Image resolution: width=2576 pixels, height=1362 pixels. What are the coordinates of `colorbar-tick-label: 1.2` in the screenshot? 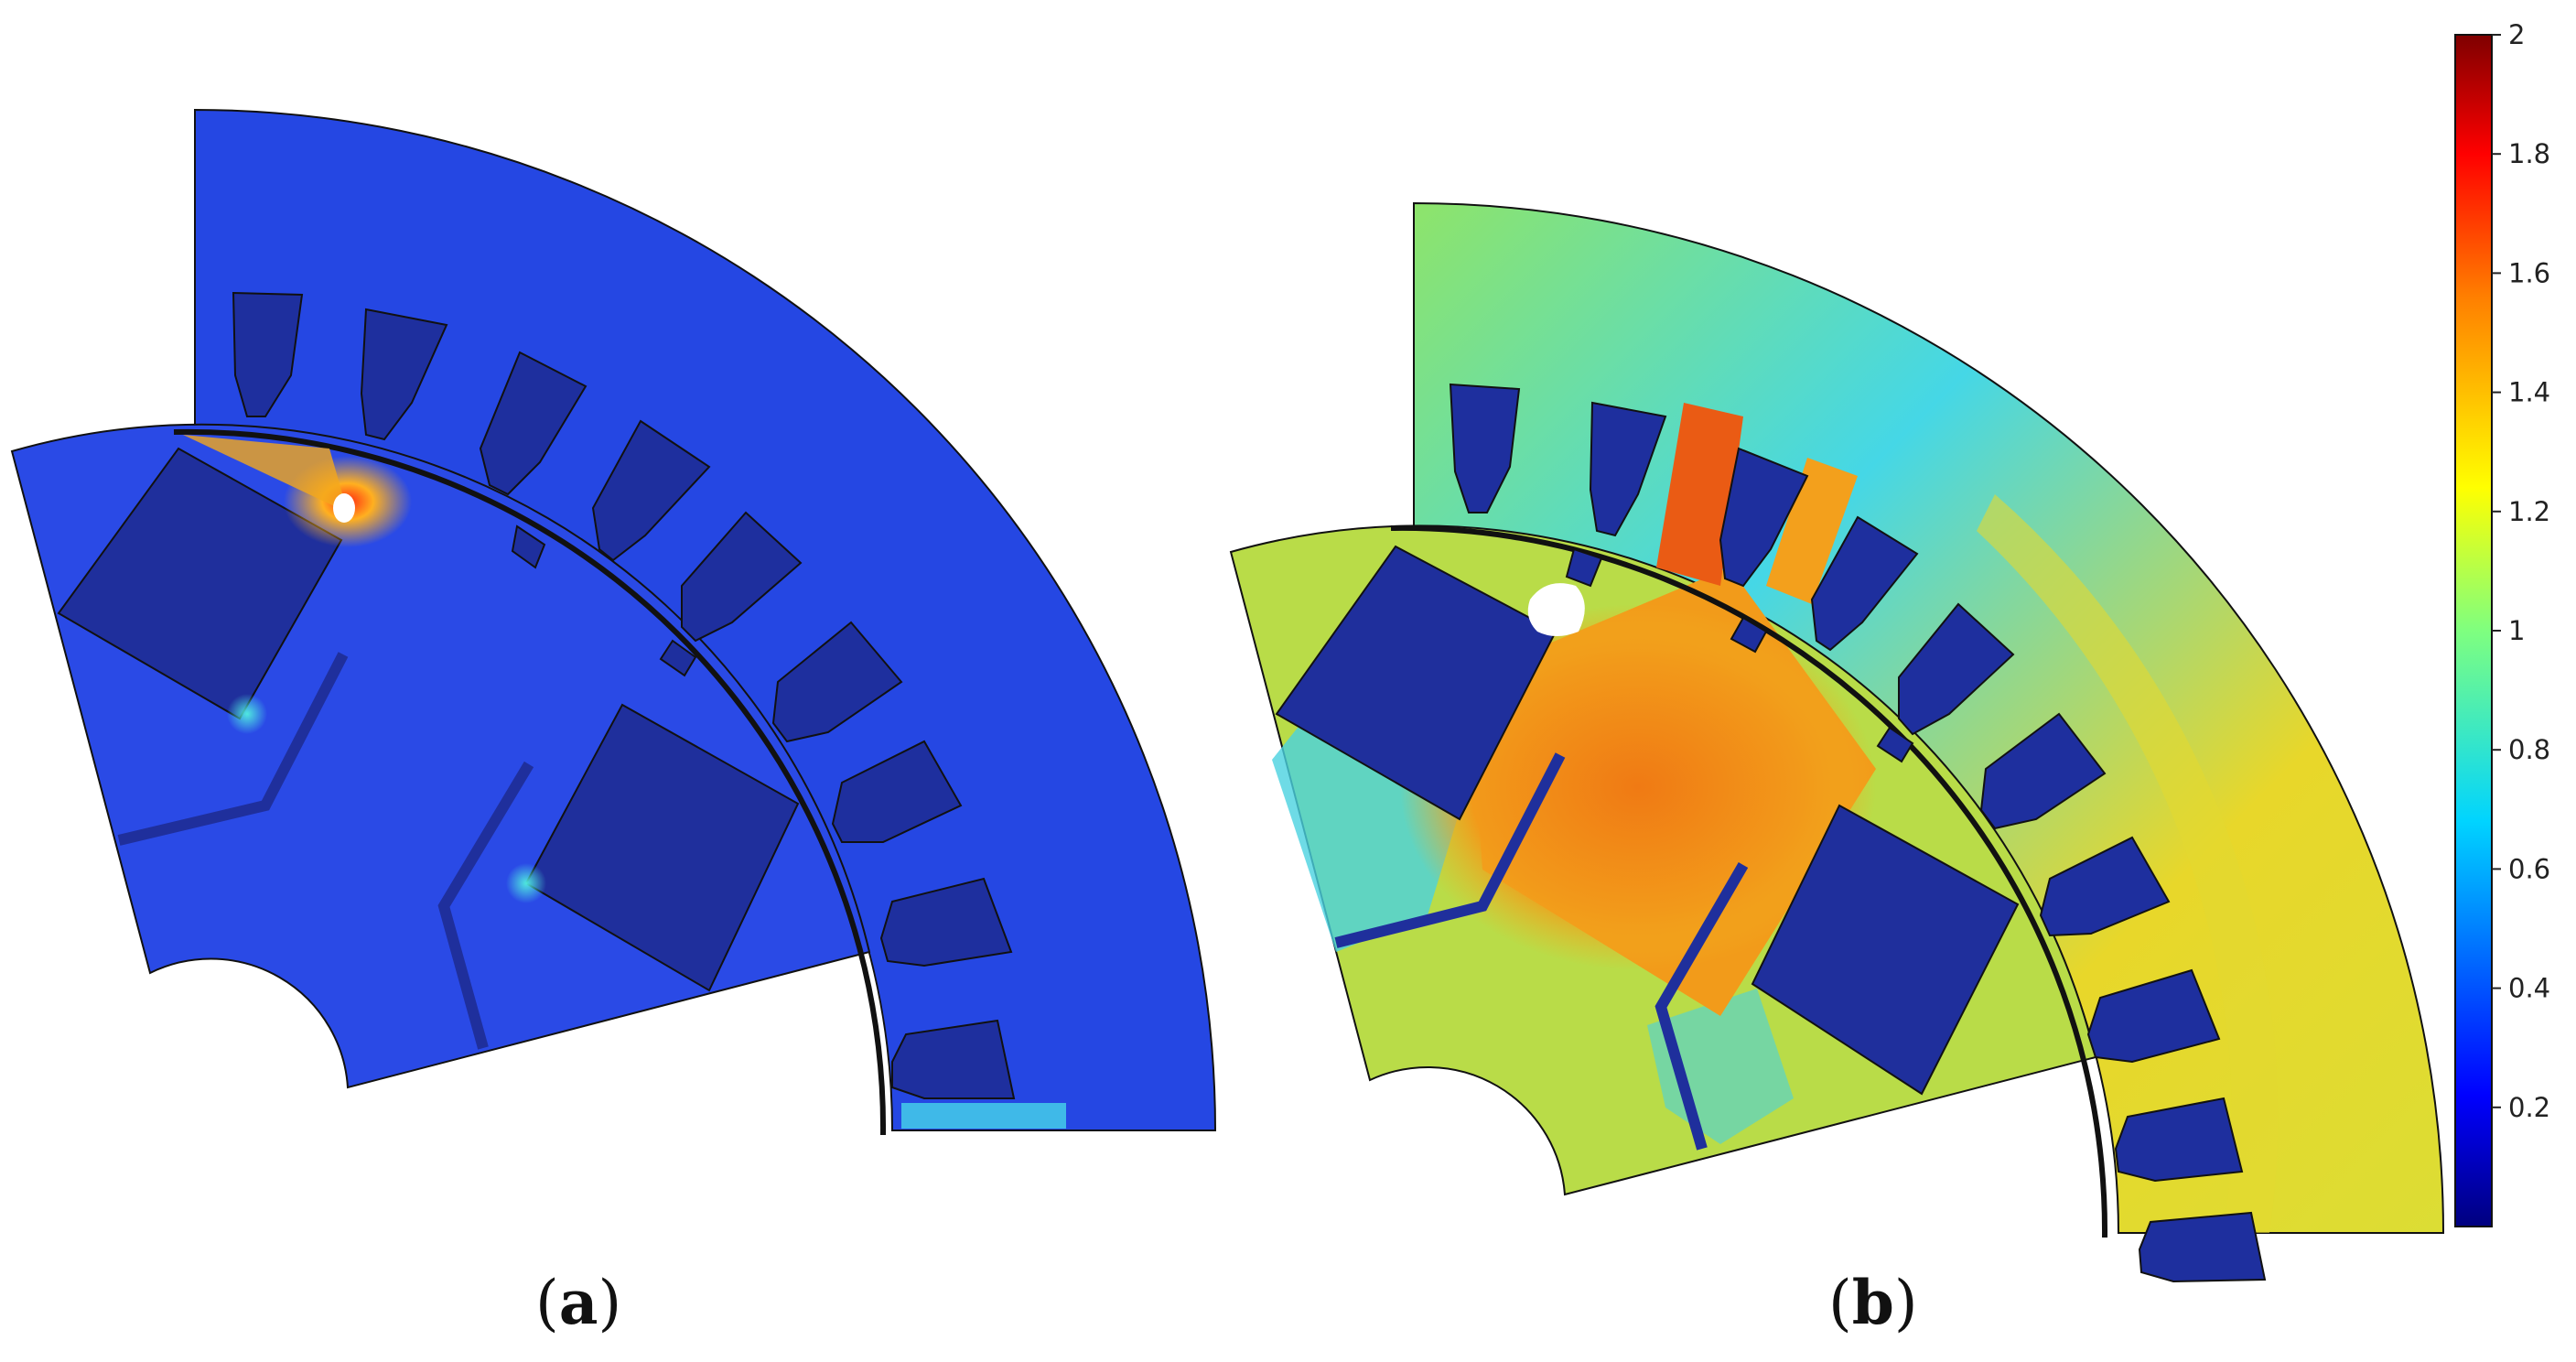 It's located at (2529, 511).